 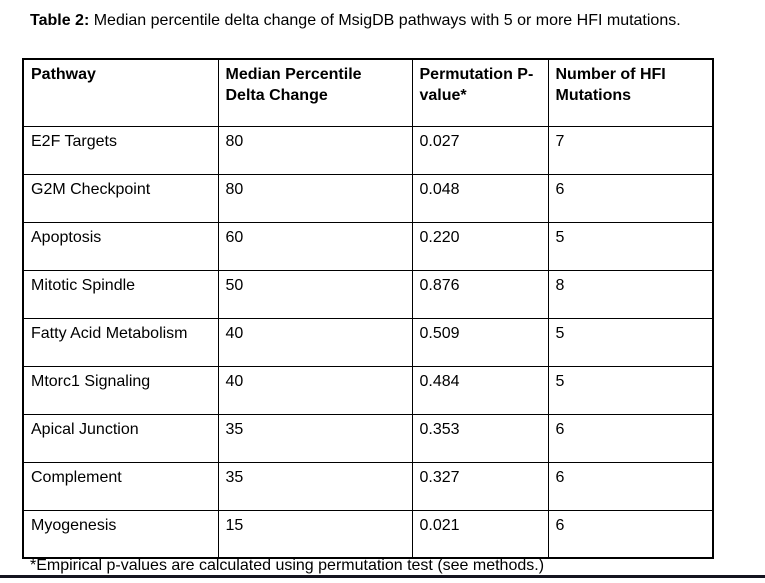 I want to click on table-row: Mitotic Spindle 50 0.876 8, so click(x=368, y=294).